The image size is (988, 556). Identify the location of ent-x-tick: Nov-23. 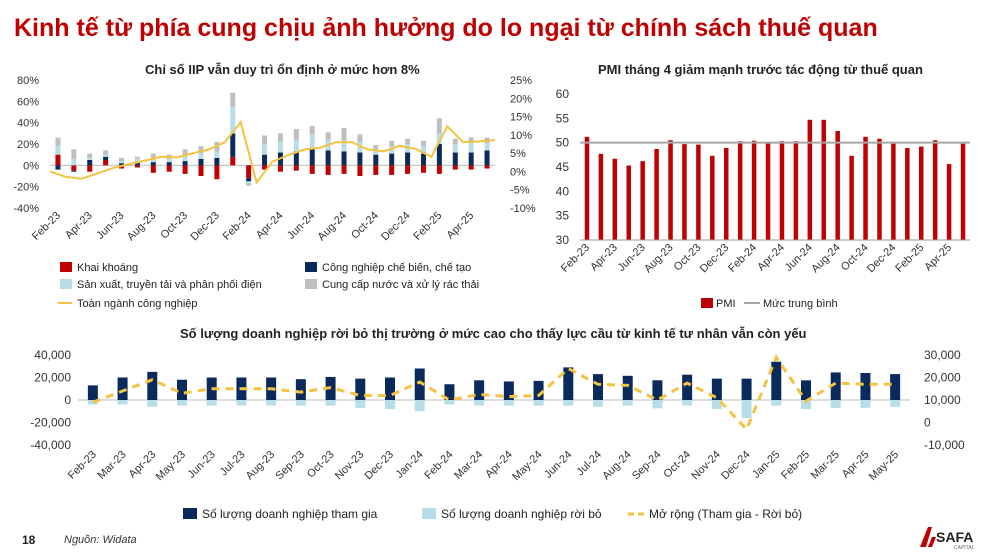
(350, 466).